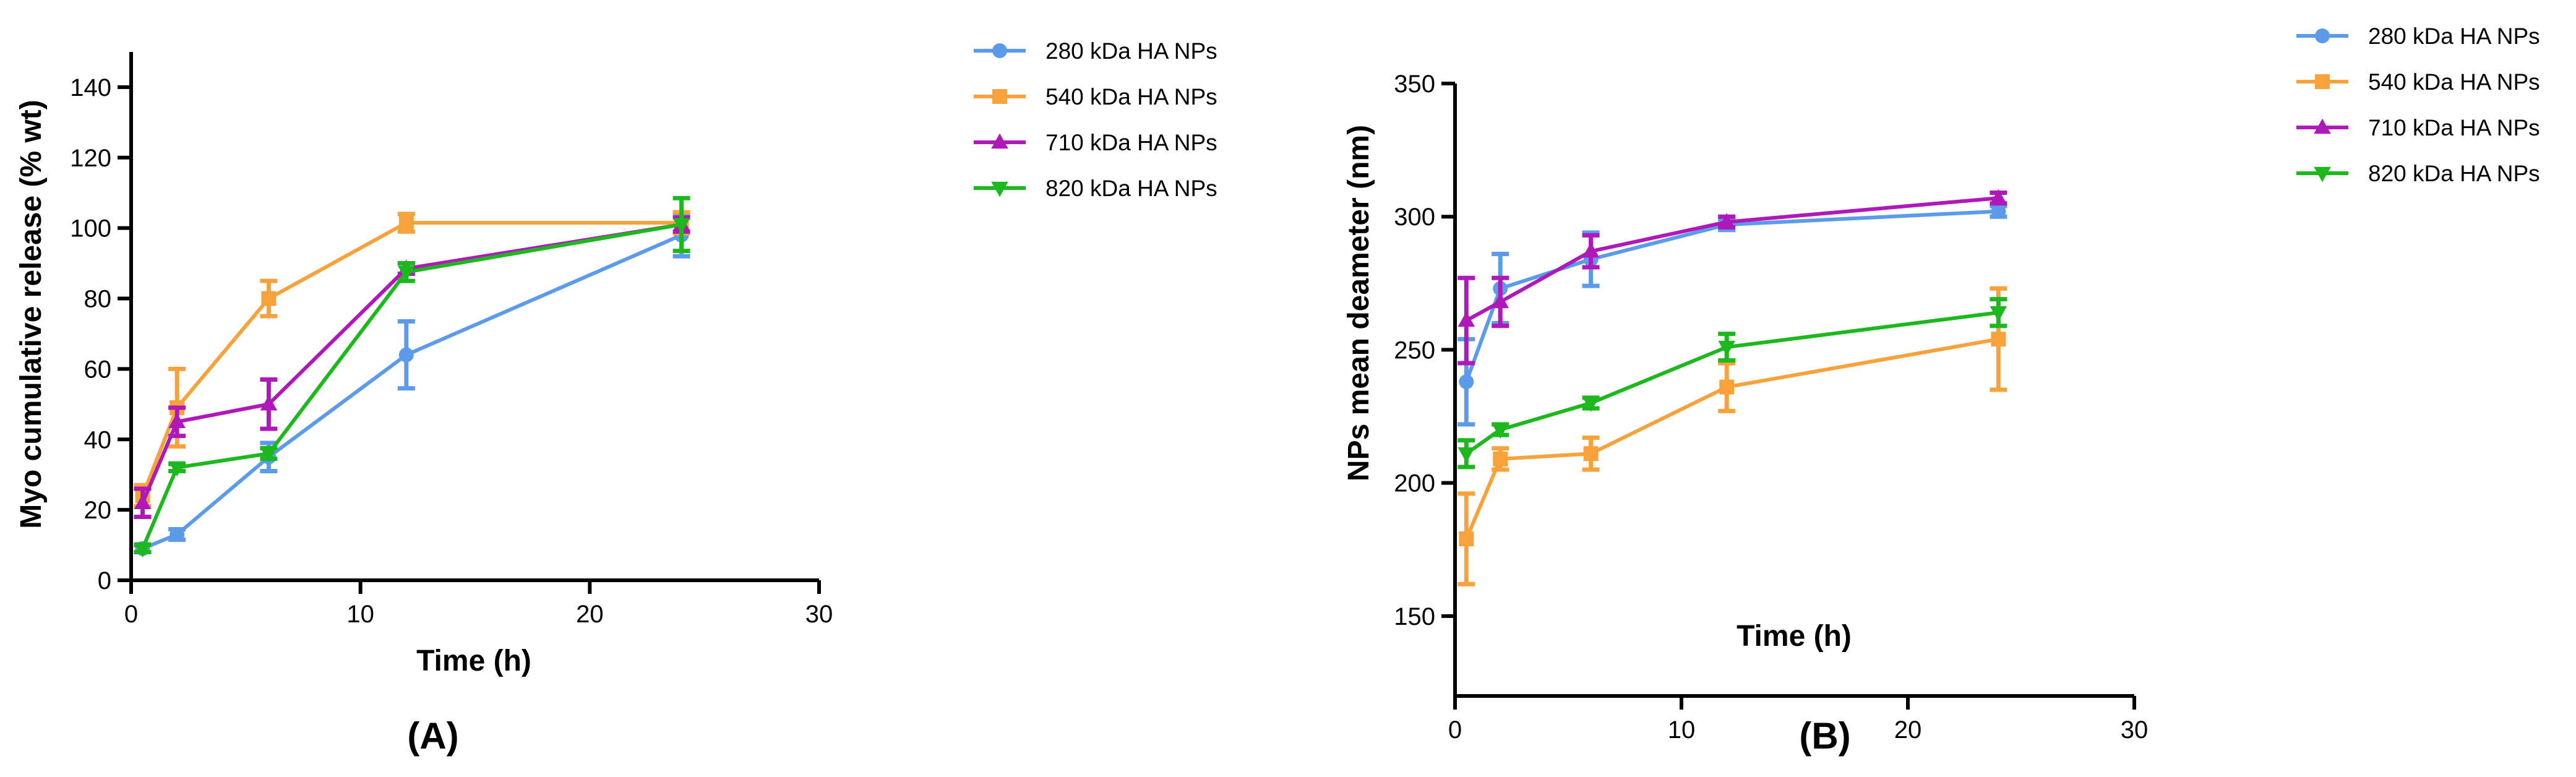  What do you see at coordinates (98, 510) in the screenshot?
I see `panel-a-y-tick-label: 20` at bounding box center [98, 510].